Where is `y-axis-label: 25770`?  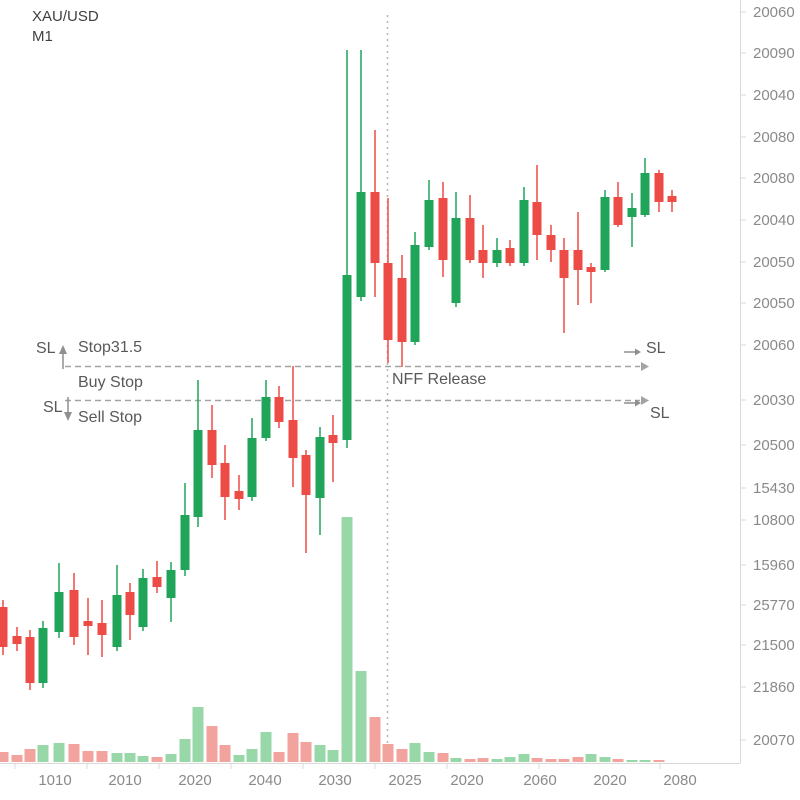
y-axis-label: 25770 is located at coordinates (774, 605).